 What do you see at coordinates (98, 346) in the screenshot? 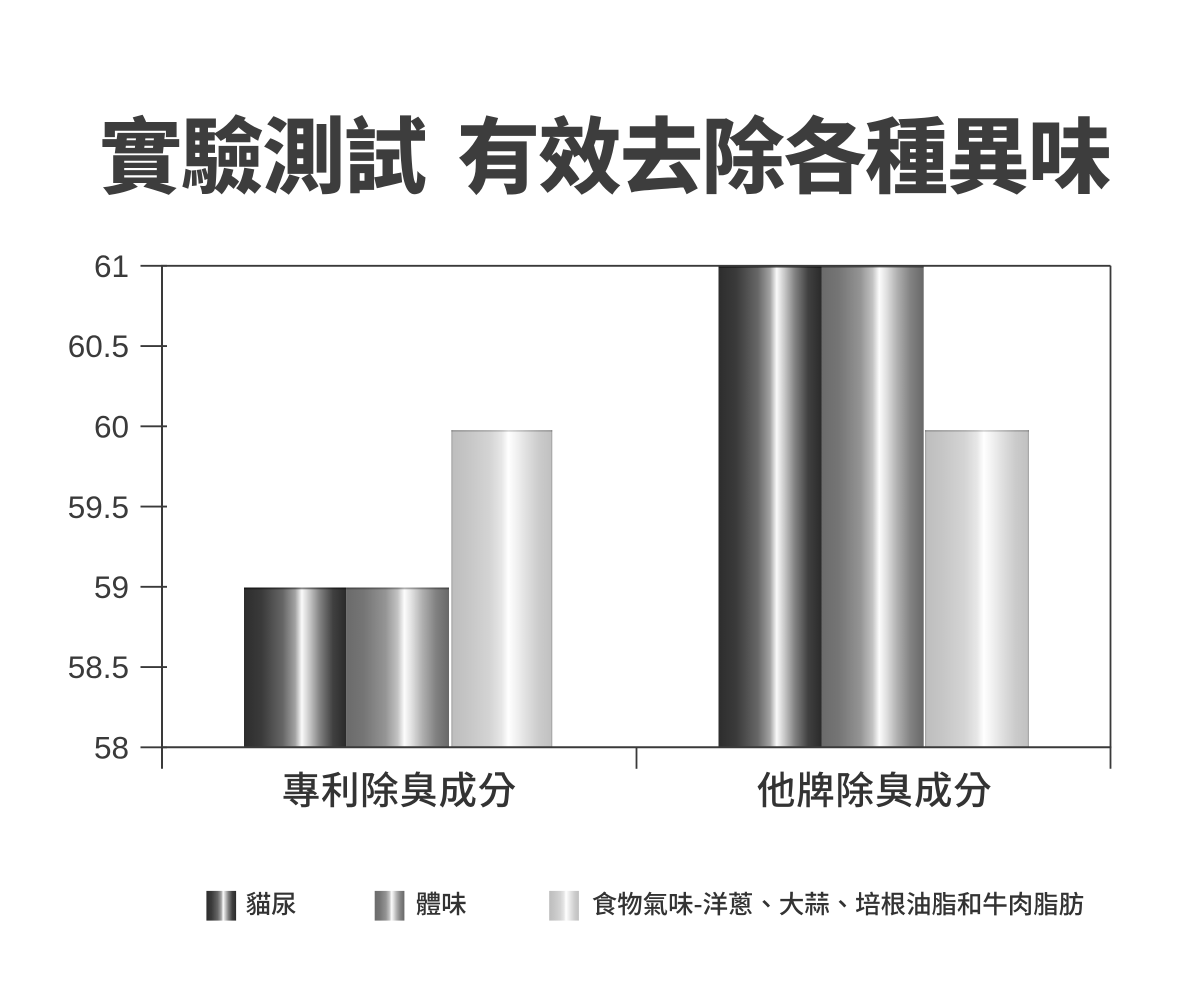
I see `svg-text: 60.5` at bounding box center [98, 346].